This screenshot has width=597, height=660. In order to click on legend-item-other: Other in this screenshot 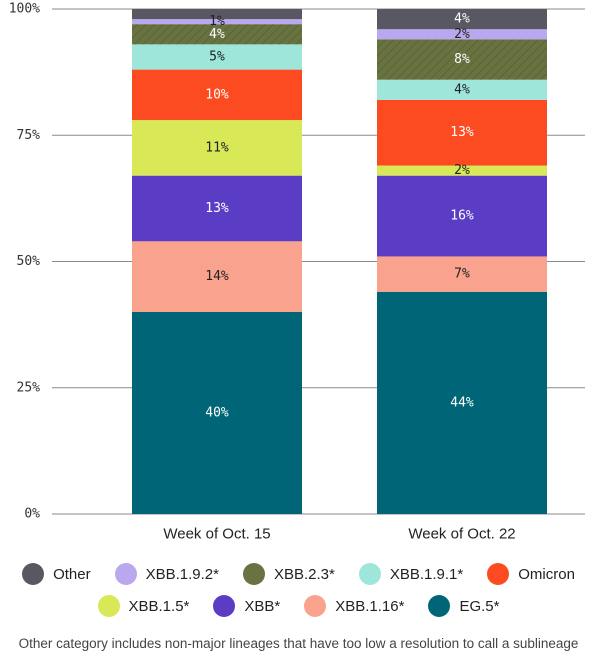, I will do `click(56, 574)`.